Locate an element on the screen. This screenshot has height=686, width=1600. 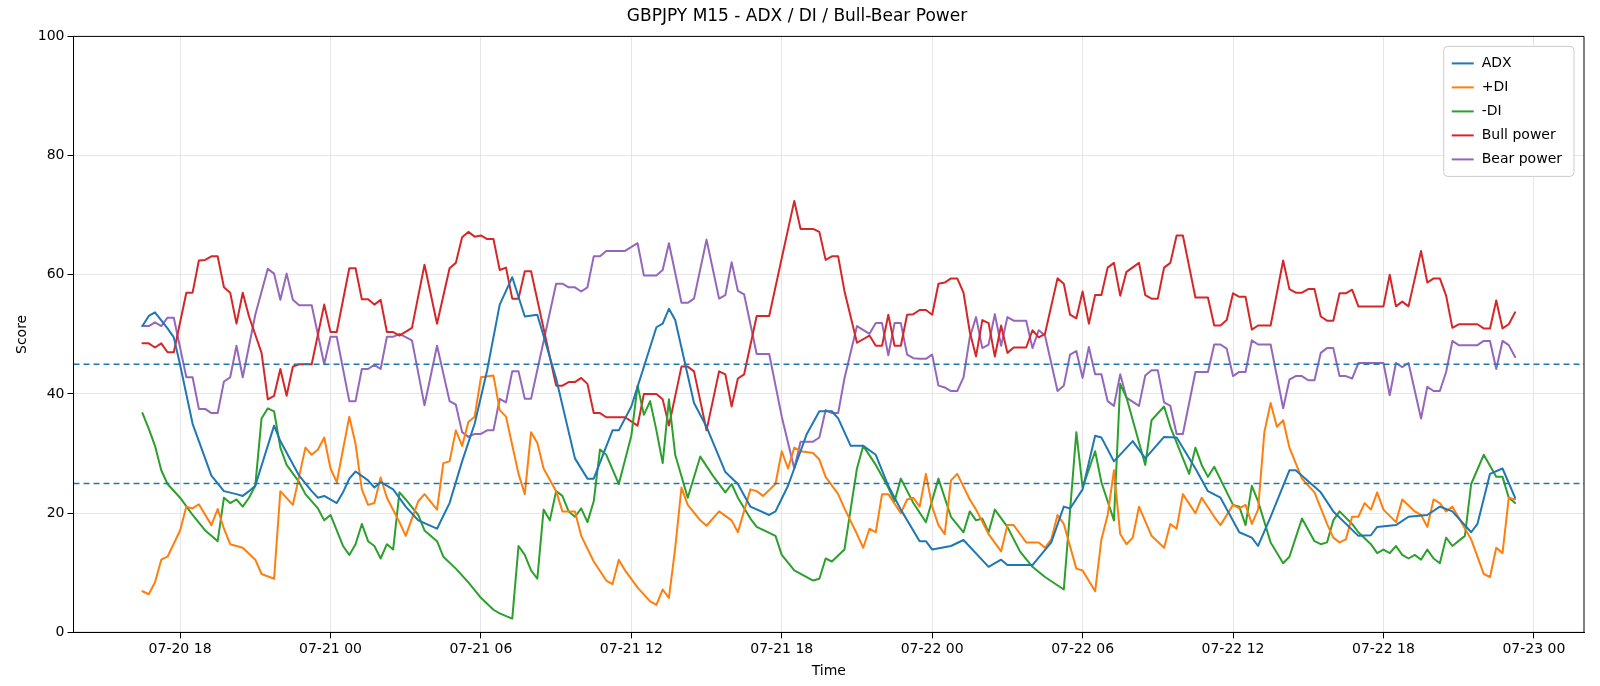
x-tick-label: 07-22 00 is located at coordinates (932, 648).